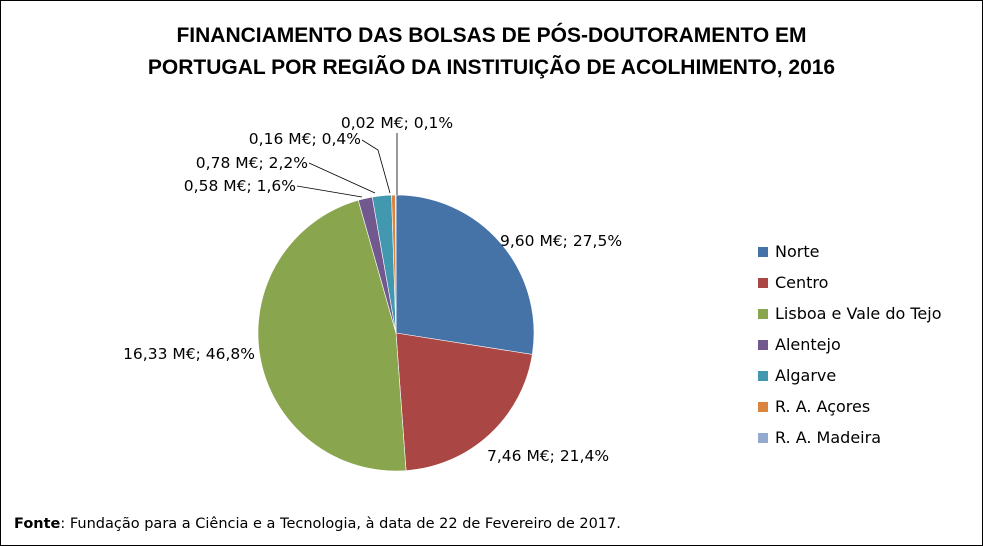  Describe the element at coordinates (397, 123) in the screenshot. I see `data-label: 0,02 M€; 0,1%` at that location.